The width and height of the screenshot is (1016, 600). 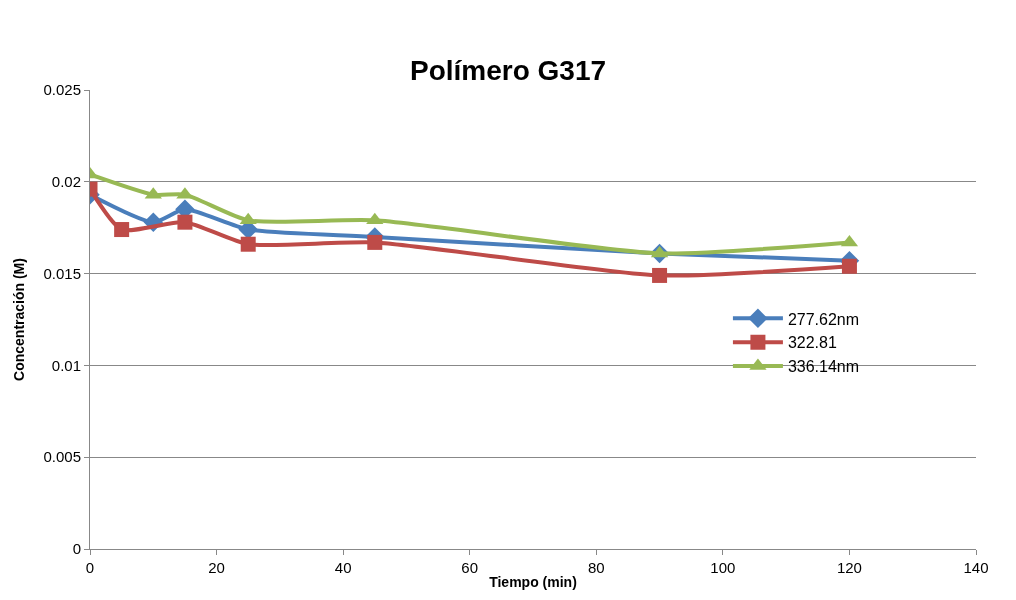 What do you see at coordinates (216, 567) in the screenshot?
I see `x-tick-label: 20` at bounding box center [216, 567].